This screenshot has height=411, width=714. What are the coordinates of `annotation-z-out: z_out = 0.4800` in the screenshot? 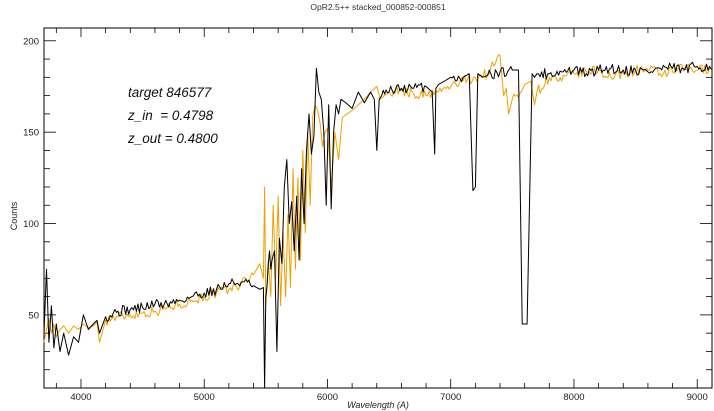 It's located at (172, 138).